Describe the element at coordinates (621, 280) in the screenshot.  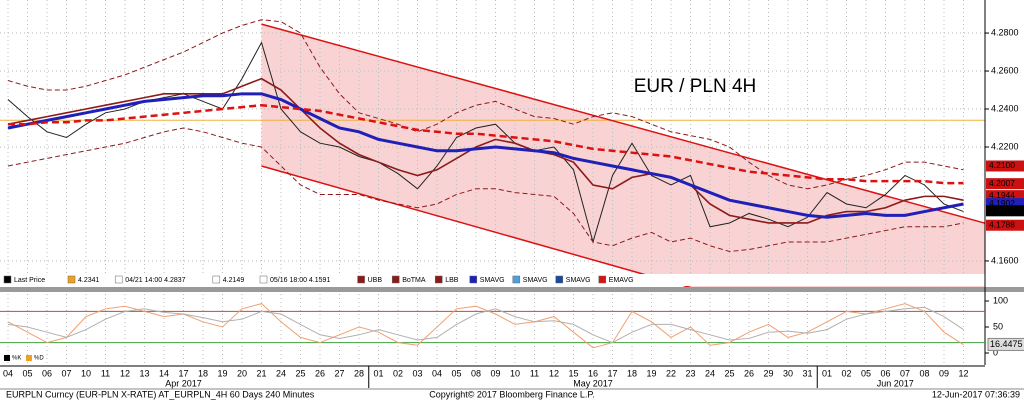
I see `legend-label: EMAVG` at that location.